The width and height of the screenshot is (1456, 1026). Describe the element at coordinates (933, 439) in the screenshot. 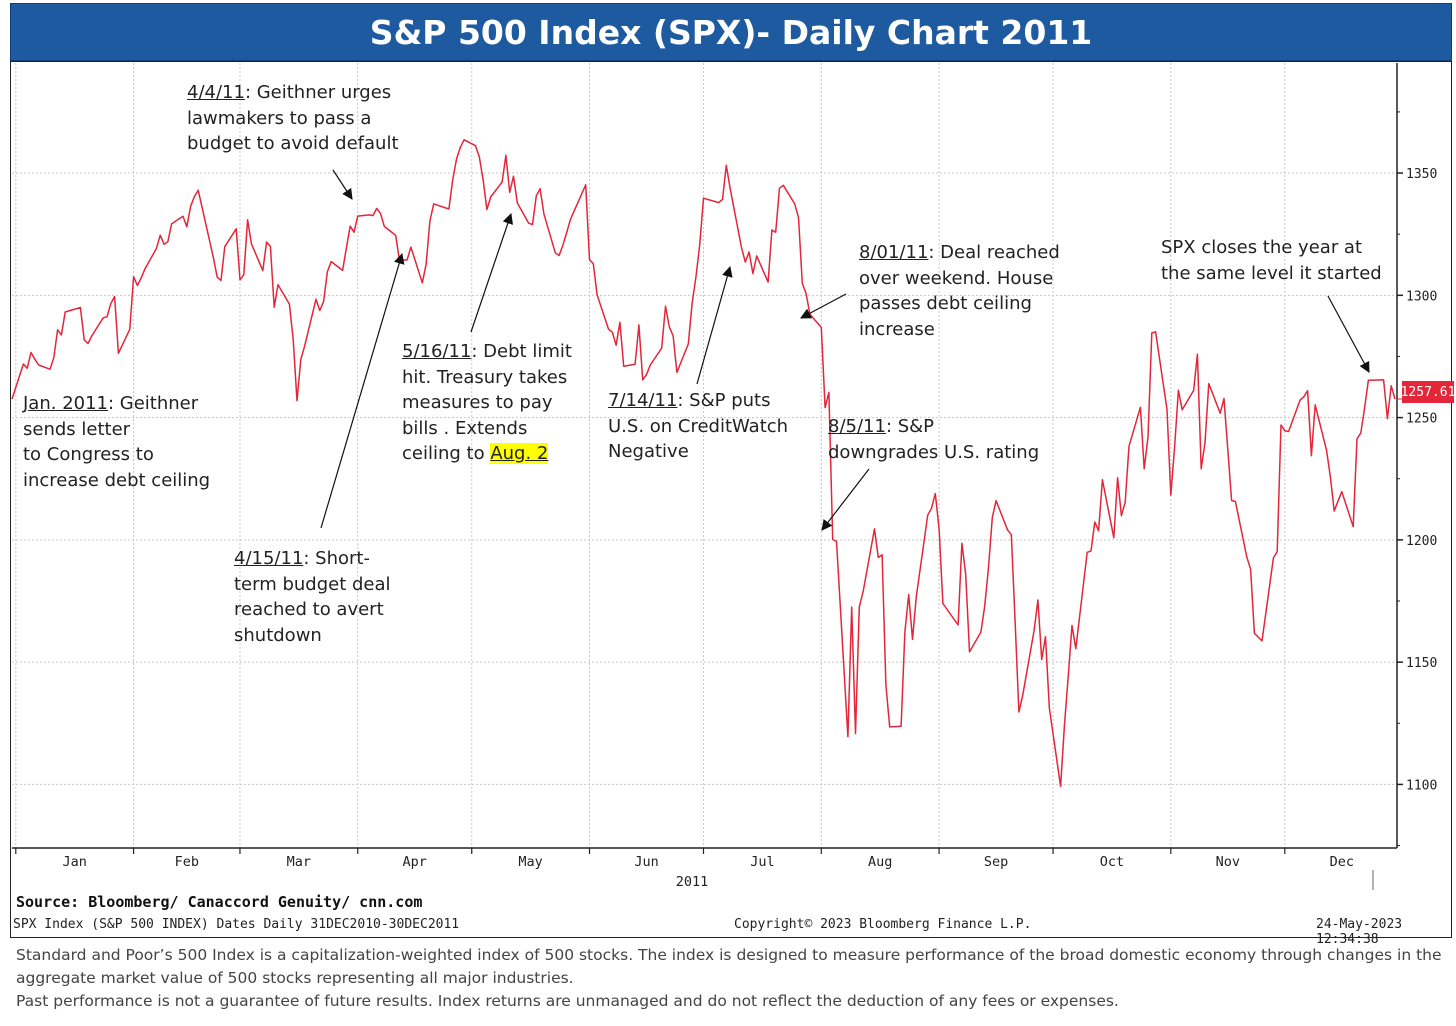

I see `annotation-aug-5: 8/5/11: S&P downgrades U.S. rating` at that location.